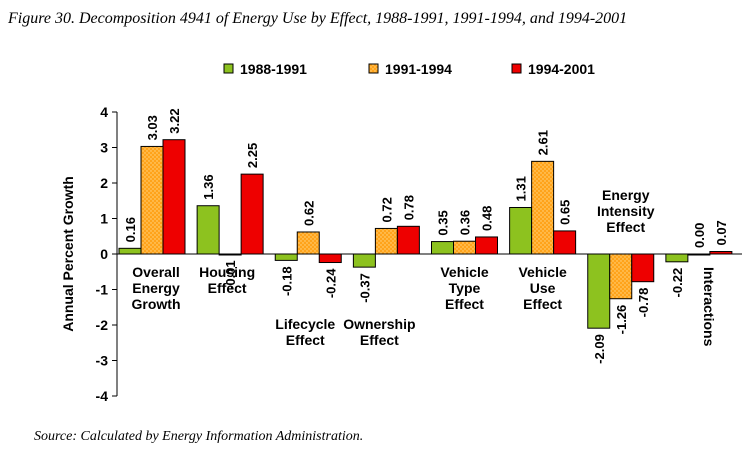 This screenshot has height=452, width=748. What do you see at coordinates (102, 290) in the screenshot?
I see `y-tick-label: -1` at bounding box center [102, 290].